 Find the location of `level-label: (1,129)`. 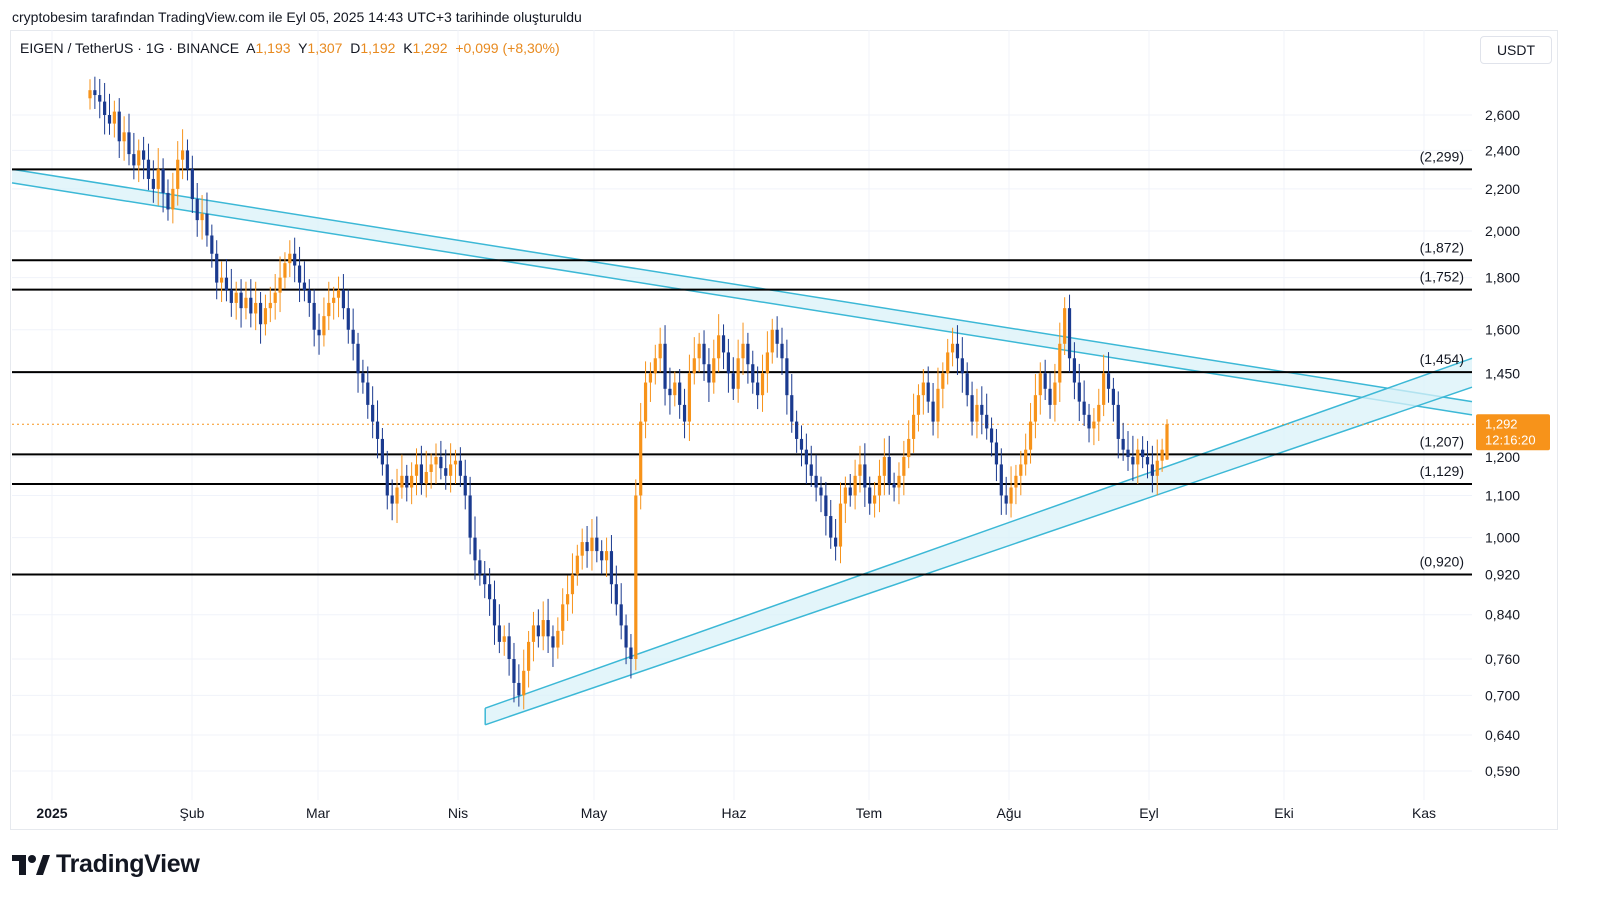

level-label: (1,129) is located at coordinates (1442, 471).